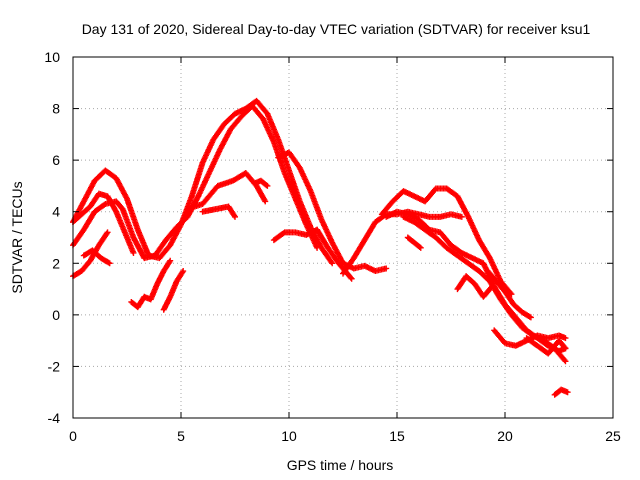  Describe the element at coordinates (613, 436) in the screenshot. I see `x-tick-label: 25` at that location.